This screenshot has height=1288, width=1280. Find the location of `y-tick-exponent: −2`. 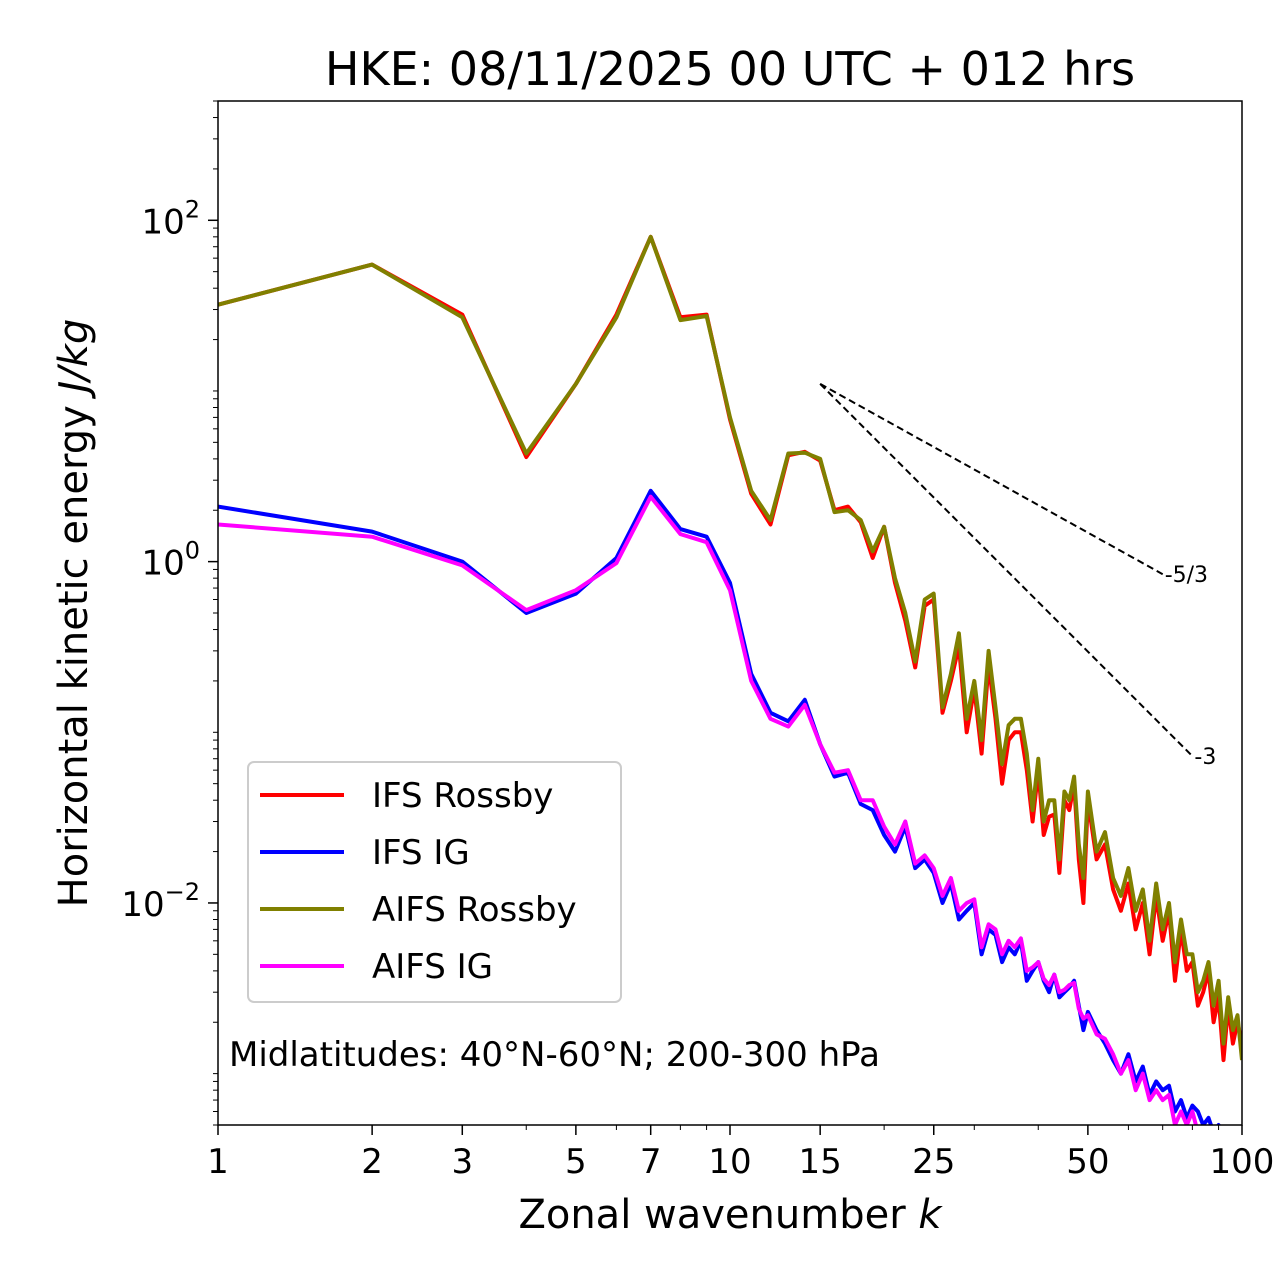

y-tick-exponent: −2 is located at coordinates (182, 892).